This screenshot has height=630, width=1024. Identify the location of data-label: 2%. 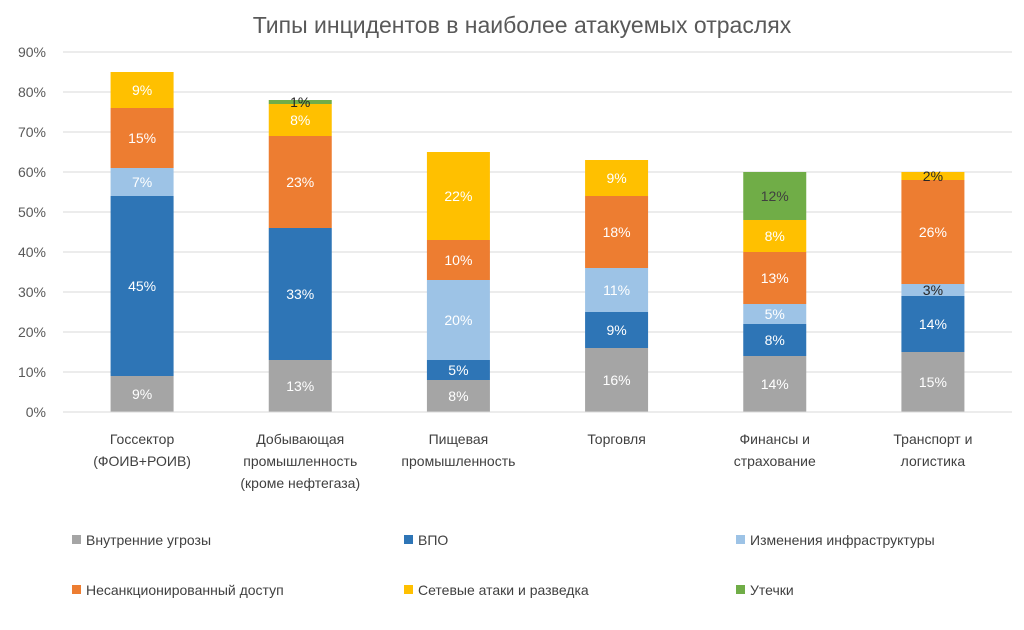
(933, 176).